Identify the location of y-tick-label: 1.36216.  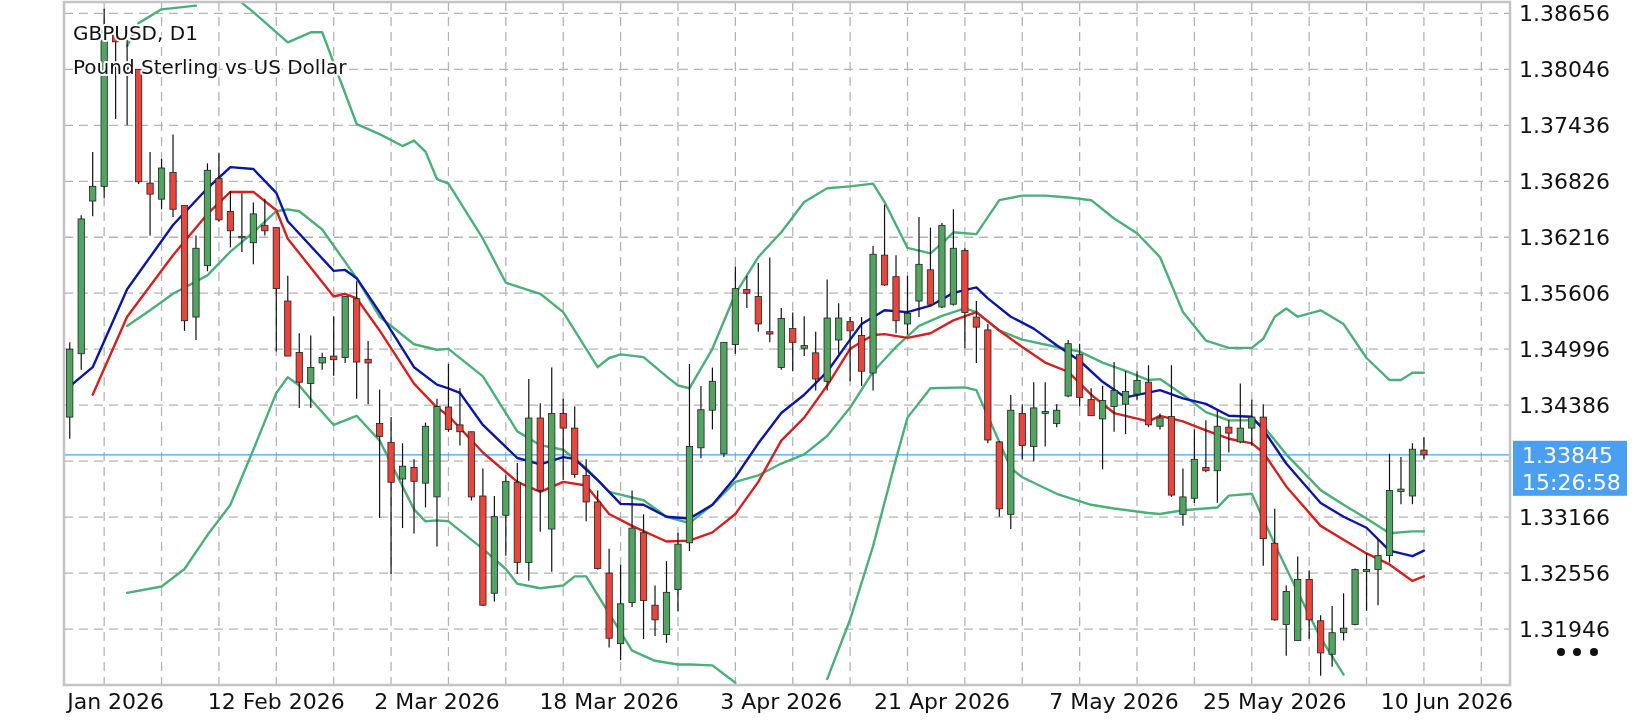
(1564, 238).